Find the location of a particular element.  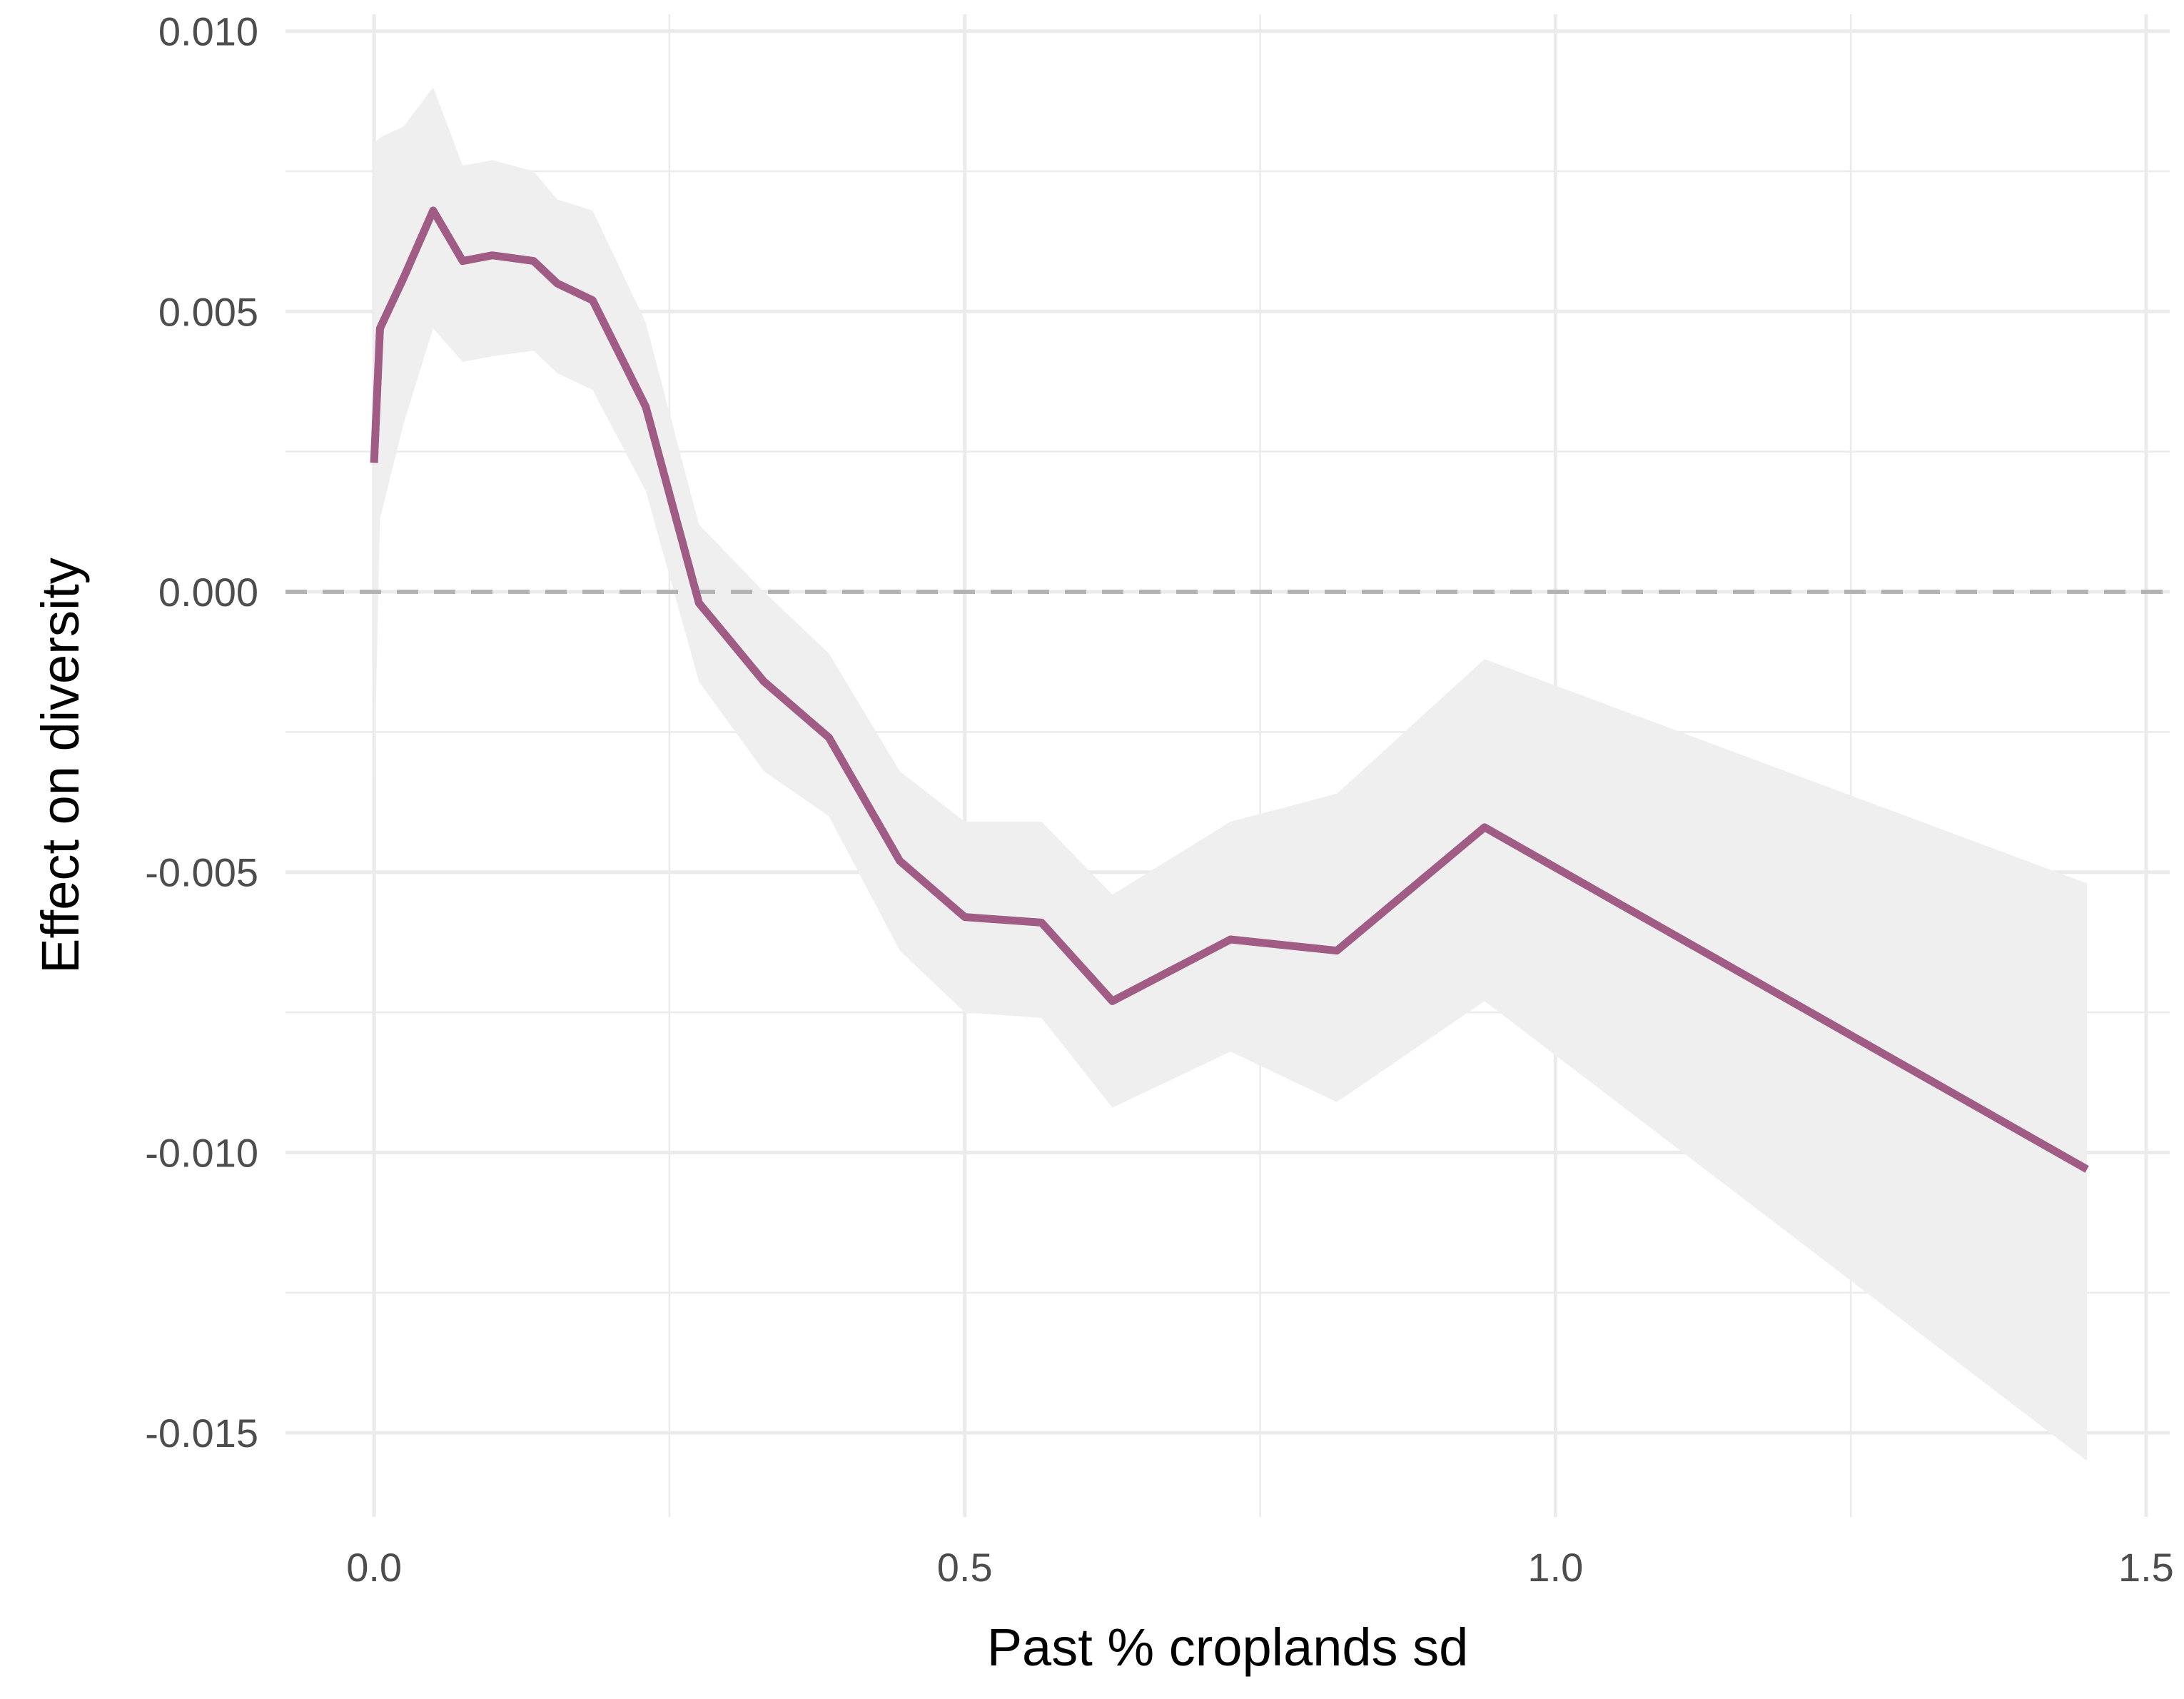

y-tick-label: 0.010 is located at coordinates (208, 31).